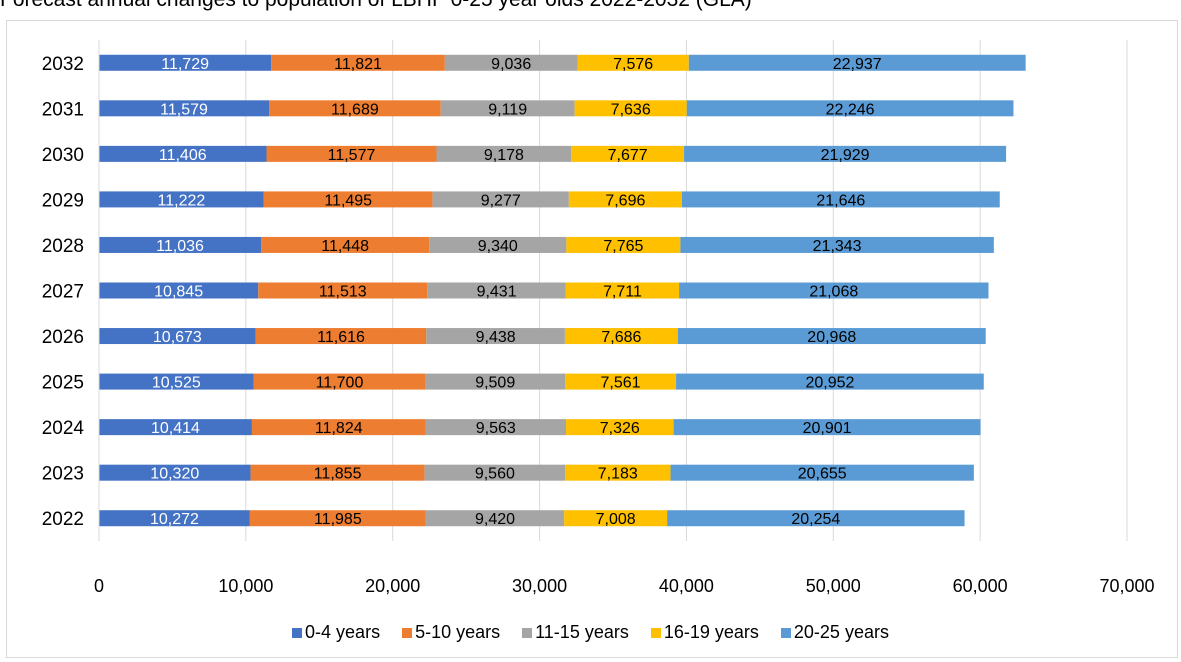 The height and width of the screenshot is (662, 1181). I want to click on bar-data-label: 11,513, so click(343, 292).